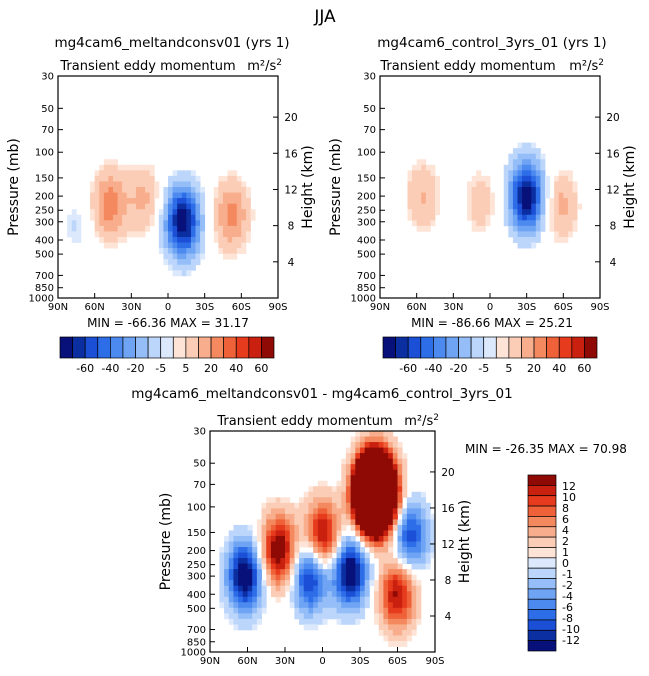  Describe the element at coordinates (210, 661) in the screenshot. I see `x-tick-label: 90N` at that location.